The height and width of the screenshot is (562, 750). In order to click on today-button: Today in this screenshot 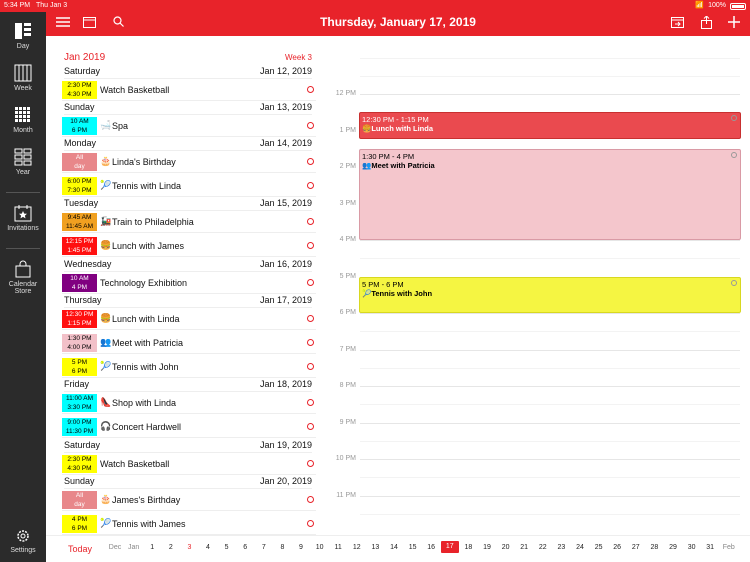, I will do `click(80, 549)`.